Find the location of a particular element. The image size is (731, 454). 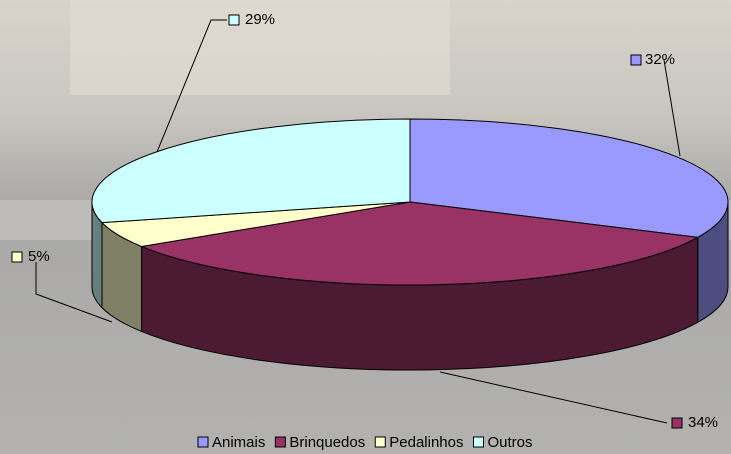

data-label: 5% is located at coordinates (39, 256).